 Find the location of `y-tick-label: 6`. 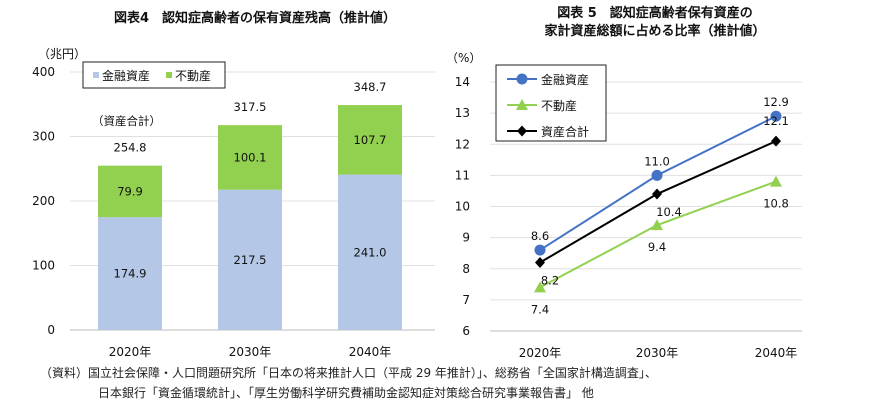

y-tick-label: 6 is located at coordinates (466, 331).